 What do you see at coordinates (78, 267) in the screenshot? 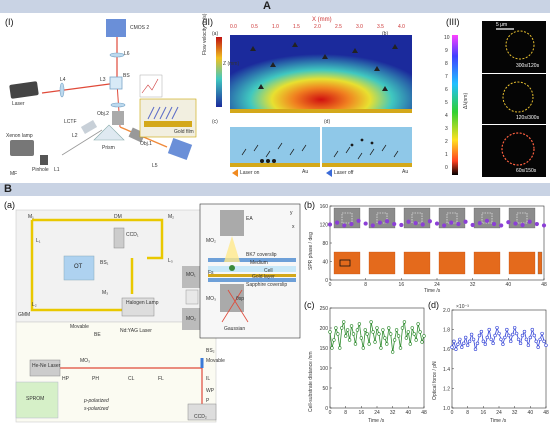
I see `ot-label: OT` at bounding box center [78, 267].